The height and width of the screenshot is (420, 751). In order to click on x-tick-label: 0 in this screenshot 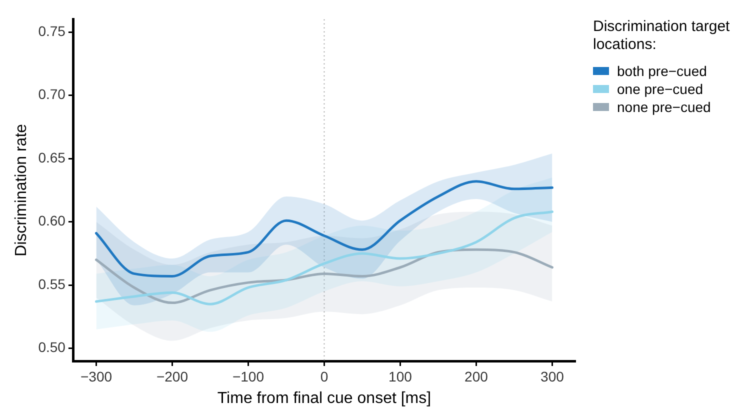, I will do `click(324, 376)`.